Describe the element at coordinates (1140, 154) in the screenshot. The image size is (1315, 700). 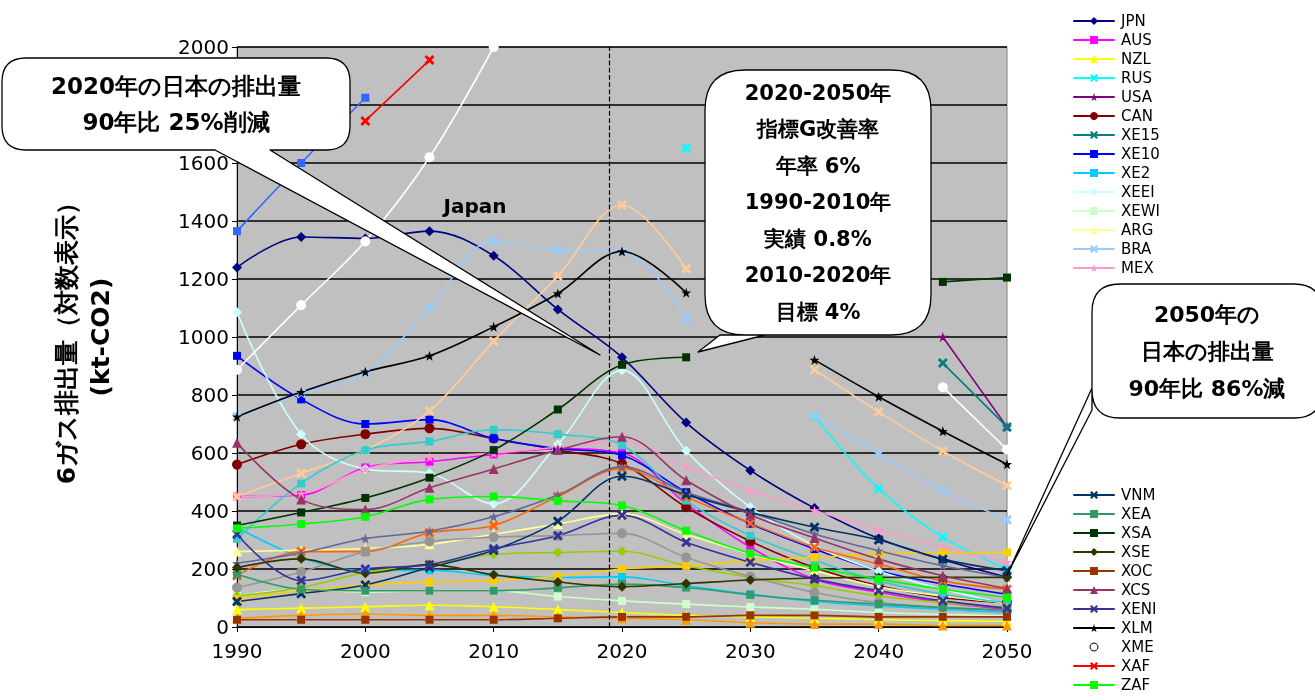
I see `legend-label: XE10` at that location.